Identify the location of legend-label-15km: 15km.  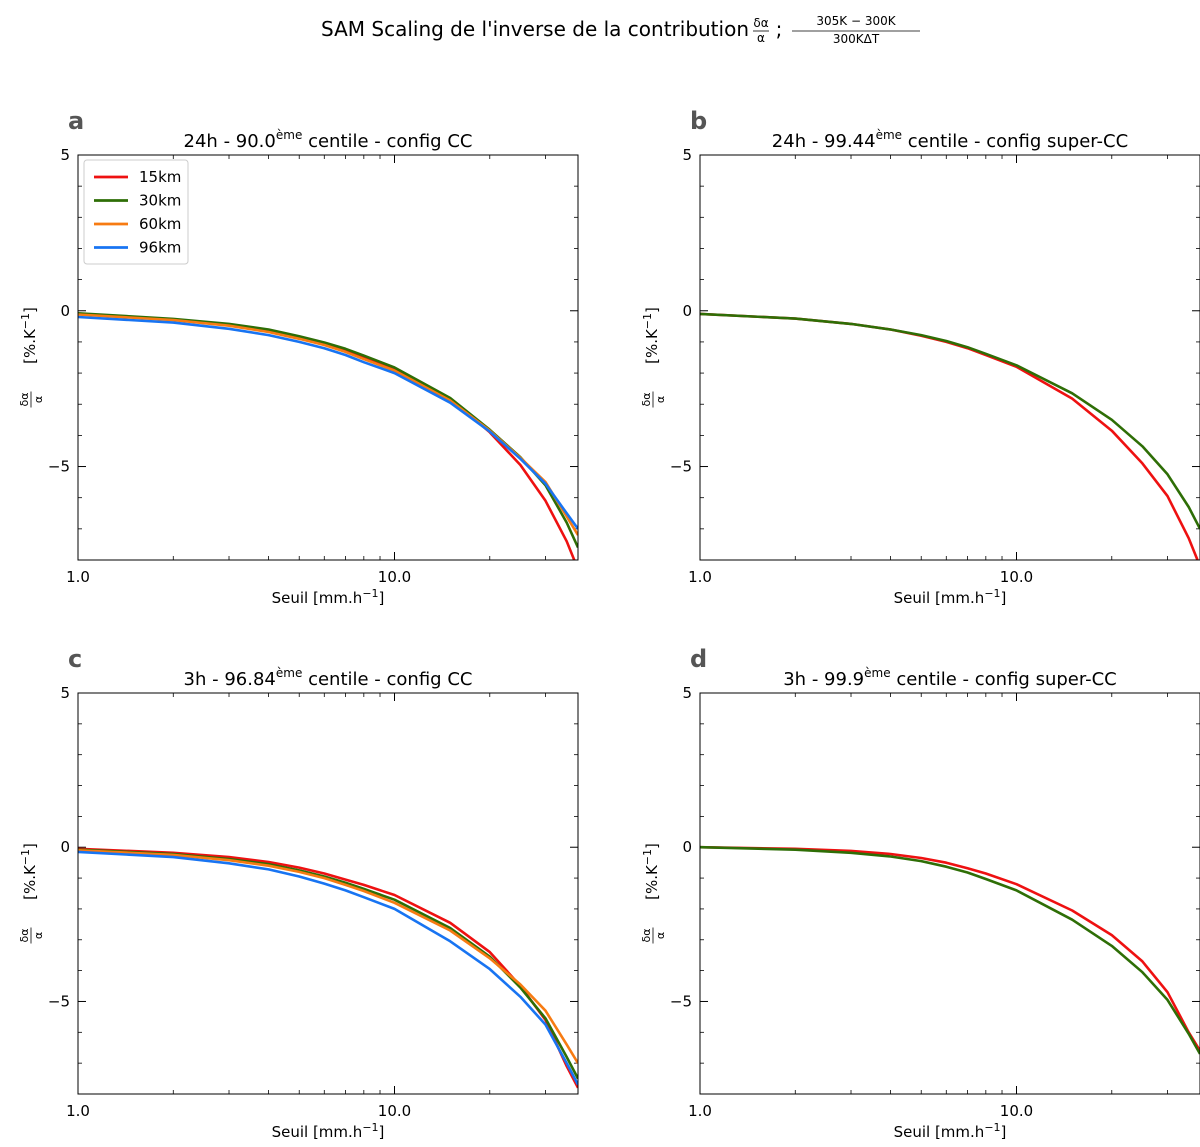
(160, 177).